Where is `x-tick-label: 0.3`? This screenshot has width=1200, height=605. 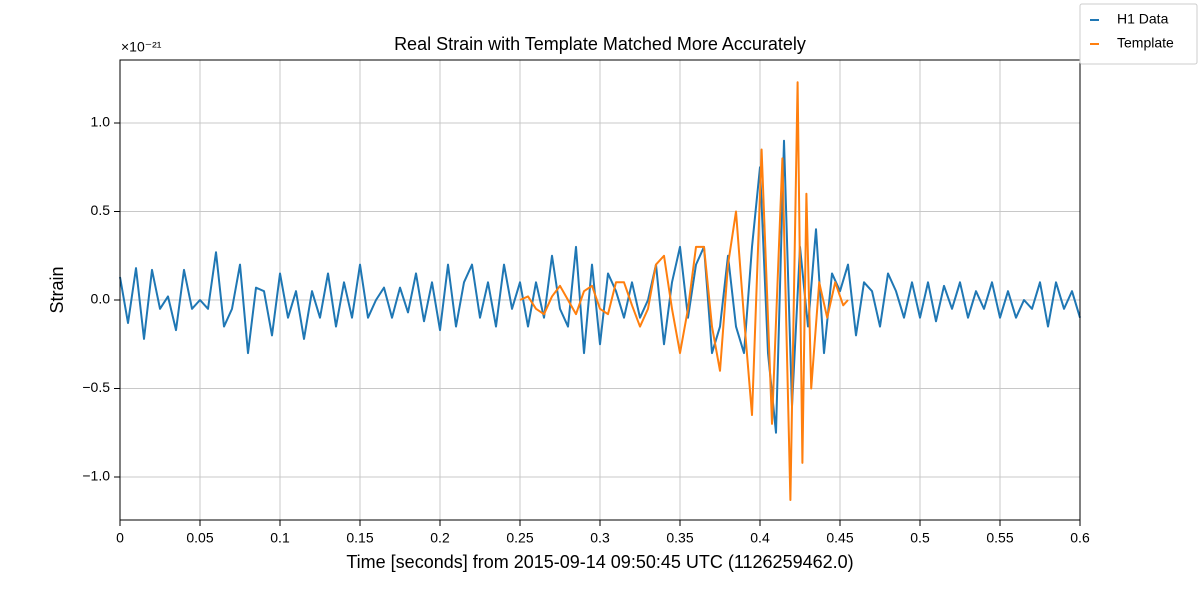 x-tick-label: 0.3 is located at coordinates (600, 538).